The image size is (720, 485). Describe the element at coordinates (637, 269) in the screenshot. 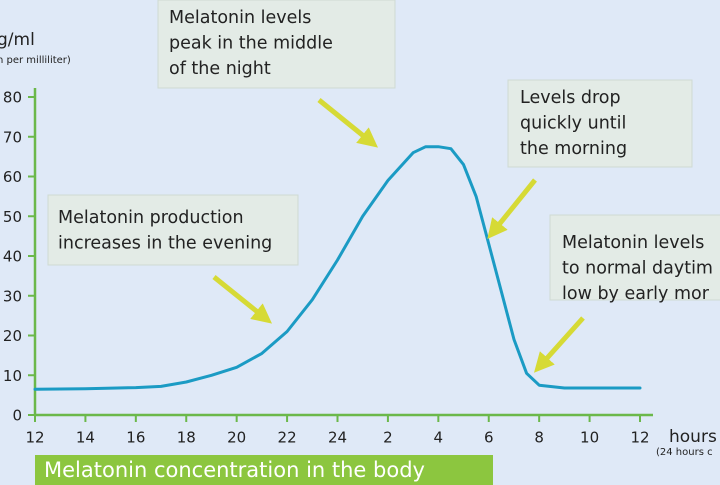

I see `annotation-text: to normal daytim` at that location.